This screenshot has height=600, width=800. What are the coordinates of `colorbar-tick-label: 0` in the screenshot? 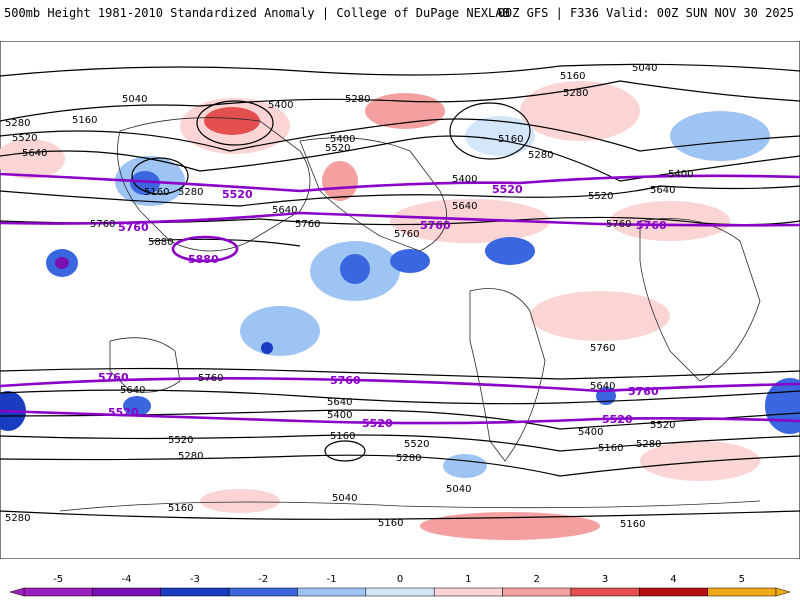 It's located at (400, 579).